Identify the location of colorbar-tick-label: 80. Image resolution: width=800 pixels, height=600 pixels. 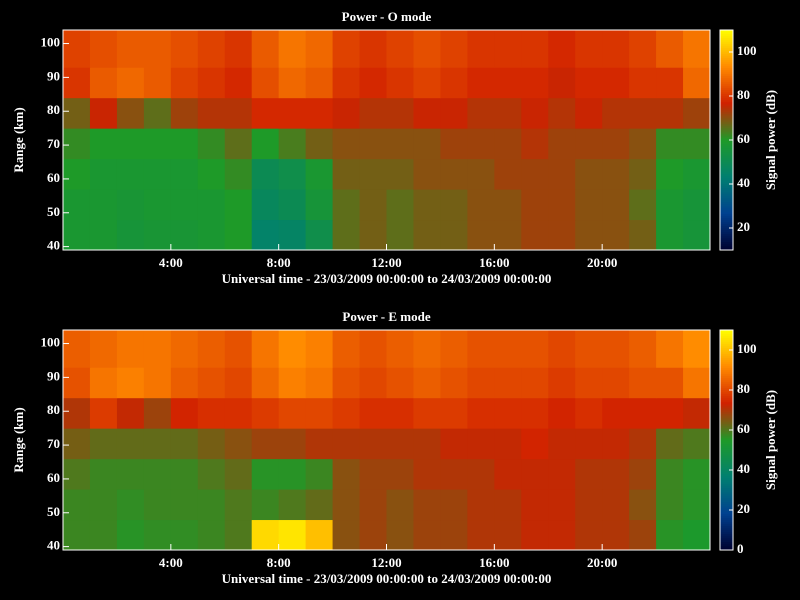
(743, 388).